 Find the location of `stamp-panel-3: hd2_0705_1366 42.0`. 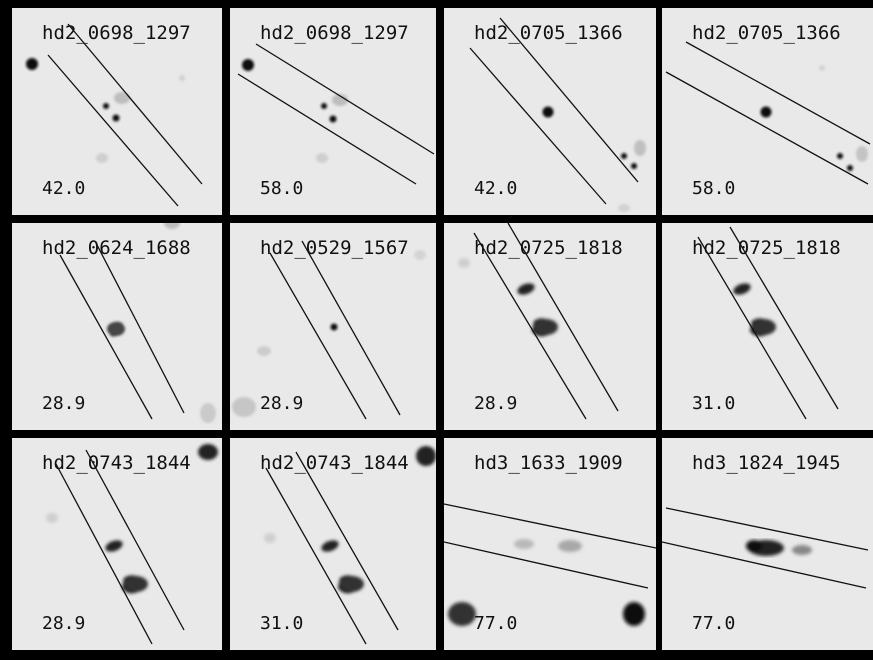

stamp-panel-3: hd2_0705_1366 42.0 is located at coordinates (550, 111).